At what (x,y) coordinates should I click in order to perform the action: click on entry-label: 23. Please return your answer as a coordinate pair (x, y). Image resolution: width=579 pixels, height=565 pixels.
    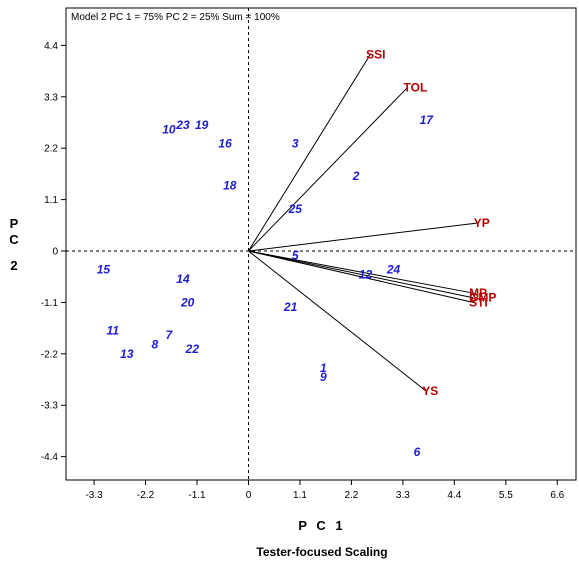
    Looking at the image, I should click on (182, 125).